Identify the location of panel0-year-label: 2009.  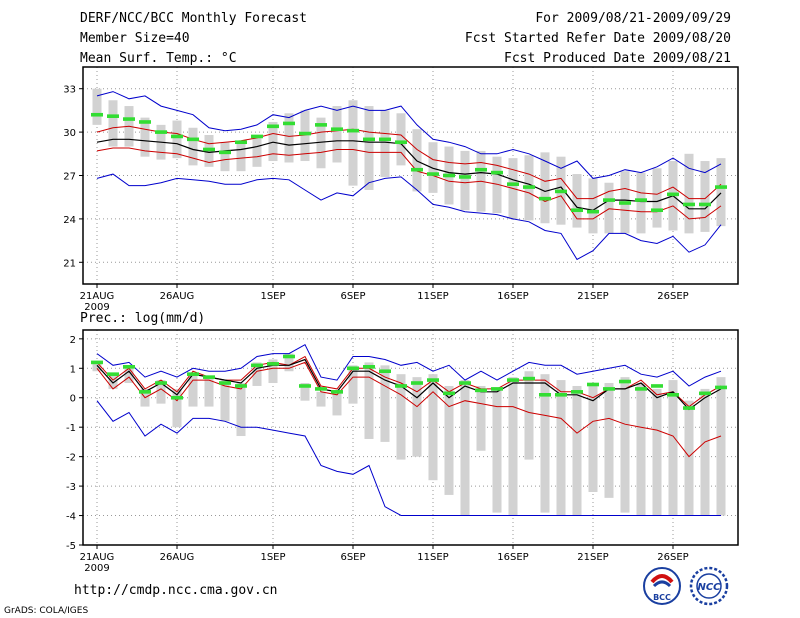
(96, 307).